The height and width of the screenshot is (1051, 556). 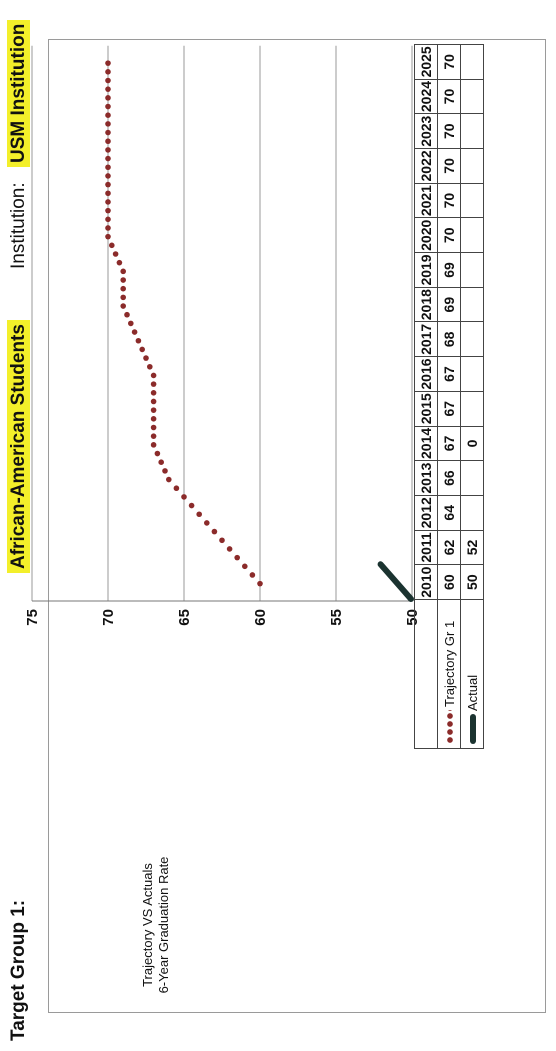 What do you see at coordinates (449, 339) in the screenshot?
I see `trajectory-row-cell: 68` at bounding box center [449, 339].